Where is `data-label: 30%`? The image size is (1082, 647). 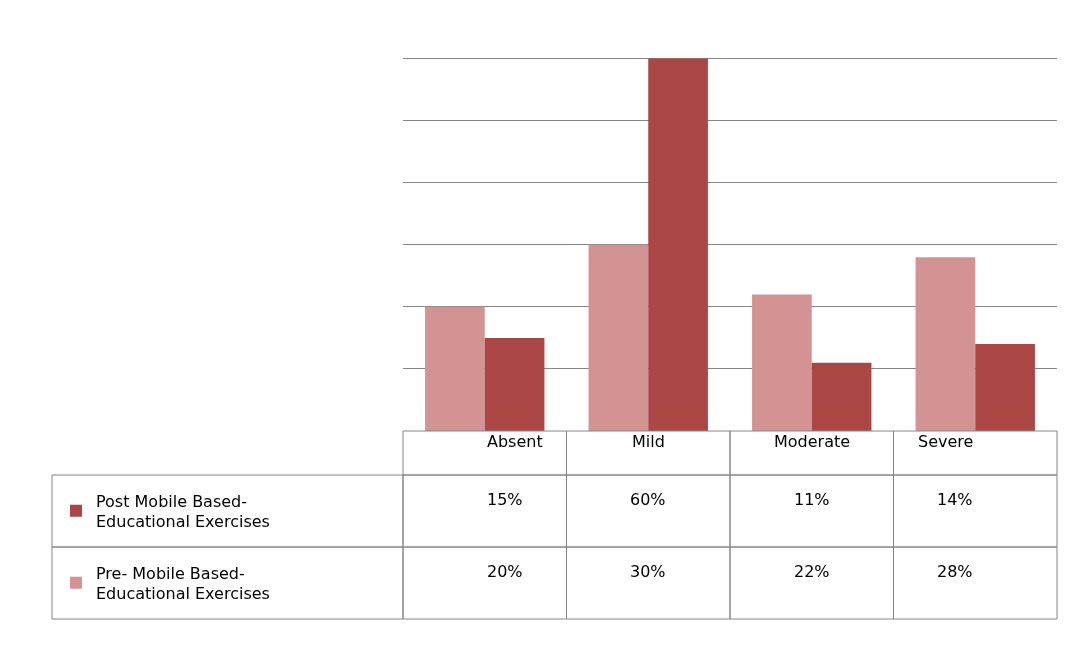
data-label: 30% is located at coordinates (648, 571).